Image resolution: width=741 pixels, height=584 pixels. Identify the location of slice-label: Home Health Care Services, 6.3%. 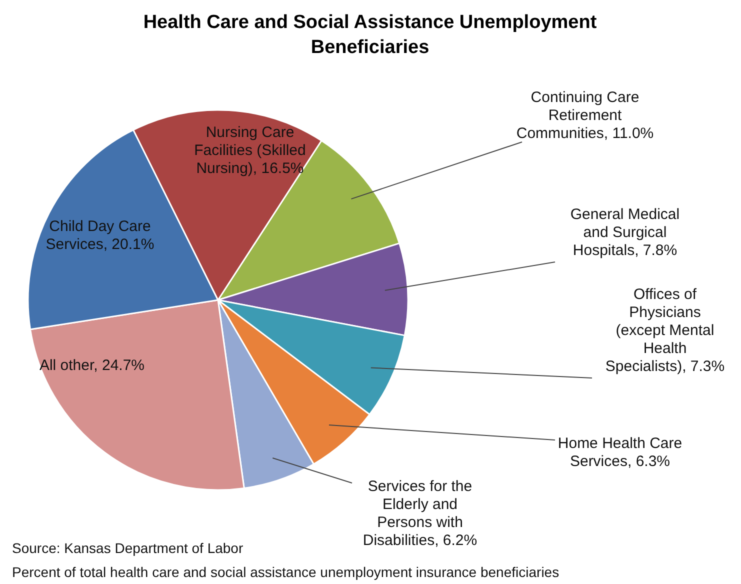
(620, 452).